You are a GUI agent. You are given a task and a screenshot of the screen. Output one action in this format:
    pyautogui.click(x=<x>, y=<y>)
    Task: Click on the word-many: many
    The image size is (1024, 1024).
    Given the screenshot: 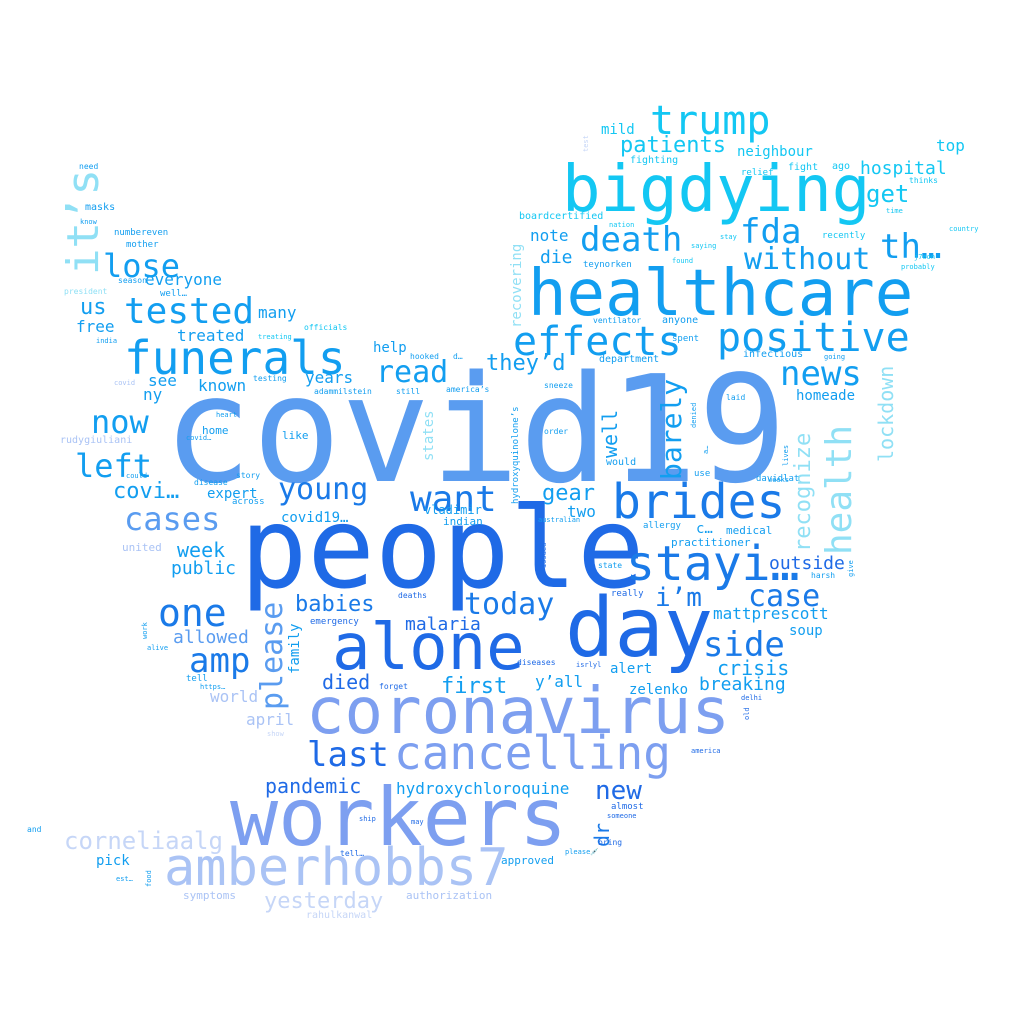 What is the action you would take?
    pyautogui.click(x=277, y=312)
    